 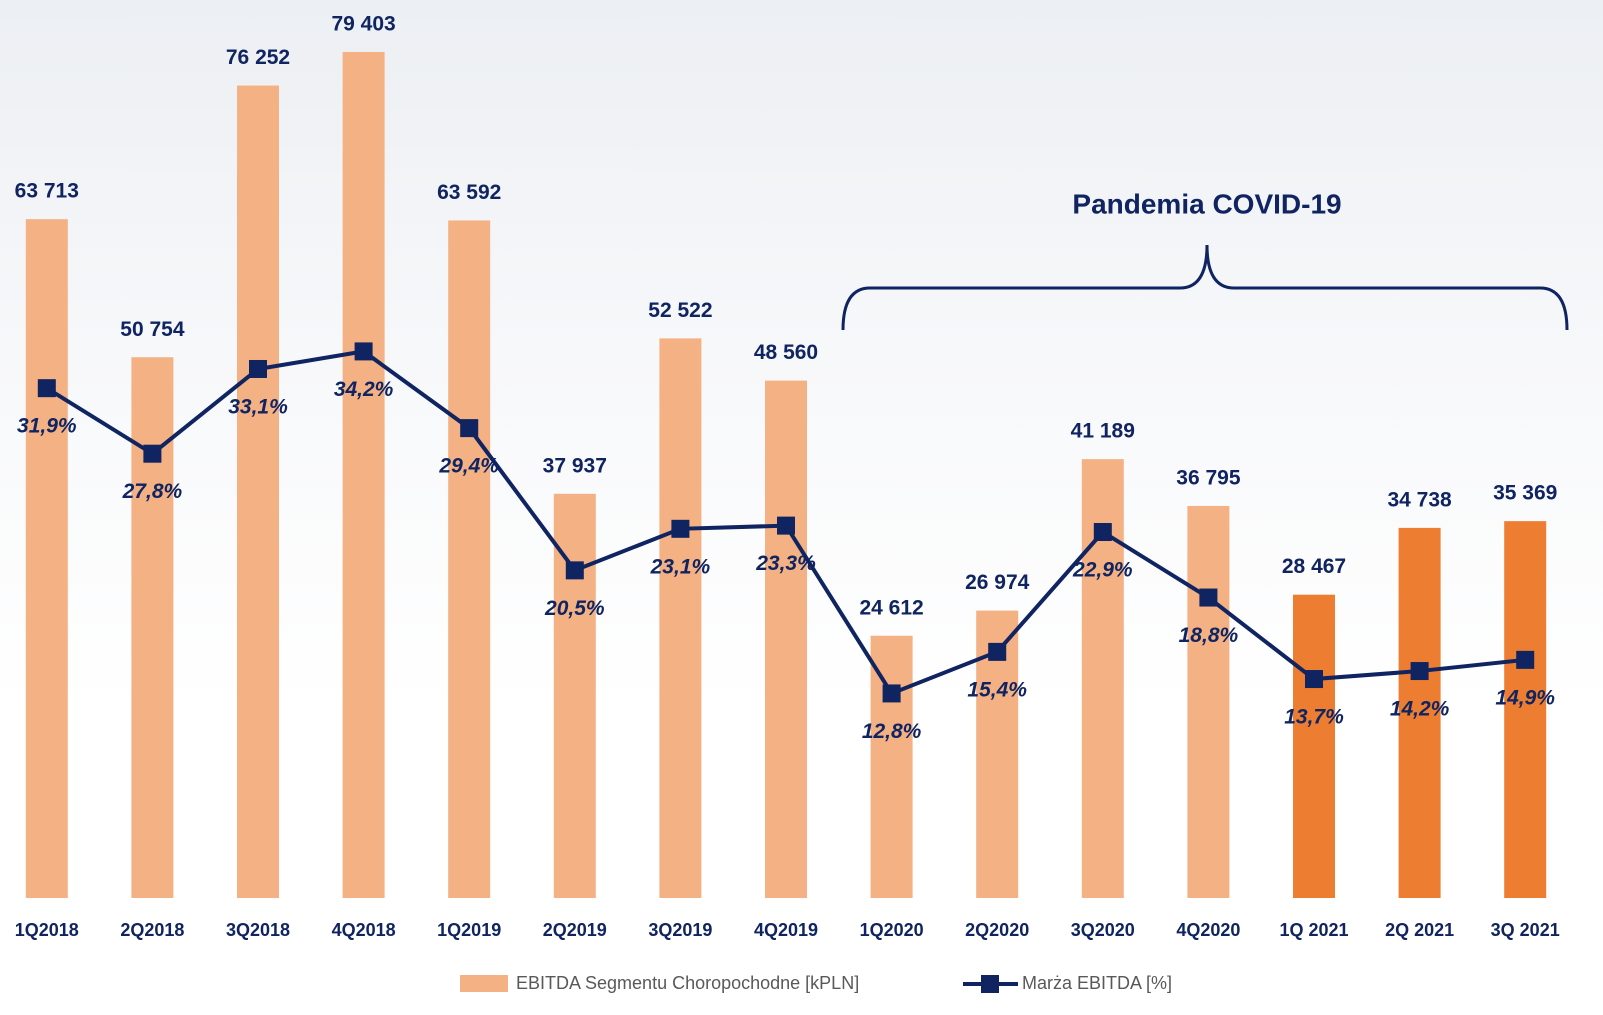 I want to click on x-tick-label: 2Q2020, so click(x=997, y=930).